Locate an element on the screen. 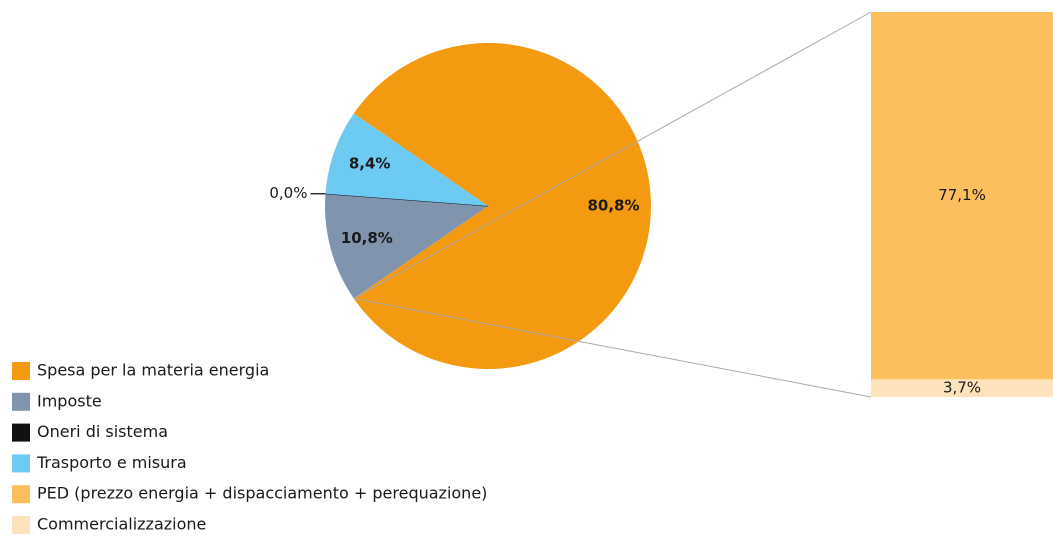 Image resolution: width=1053 pixels, height=541 pixels. legend-text: Trasporto e misura is located at coordinates (111, 462).